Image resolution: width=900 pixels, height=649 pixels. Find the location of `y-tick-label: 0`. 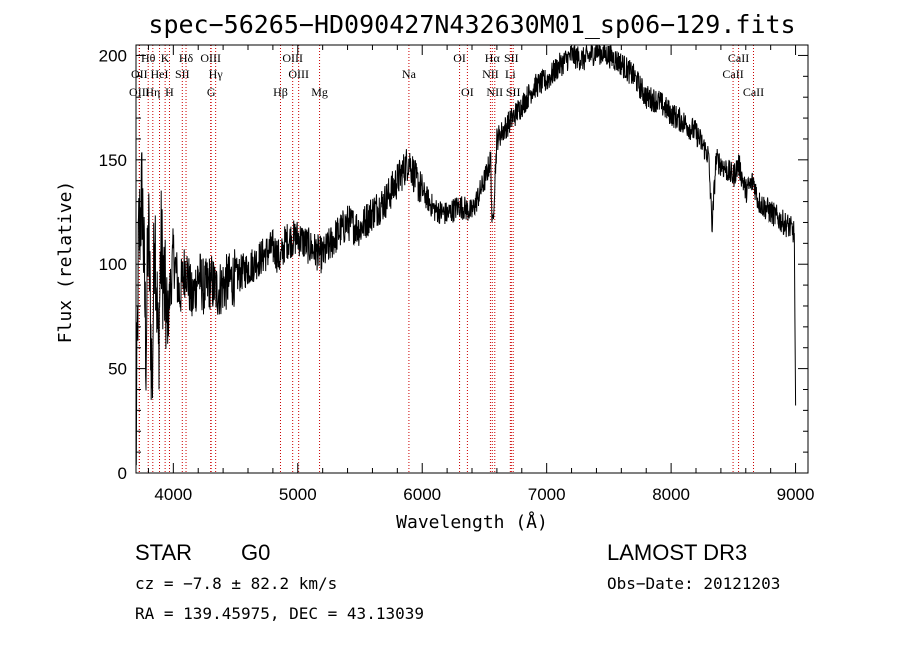

y-tick-label: 0 is located at coordinates (122, 473).